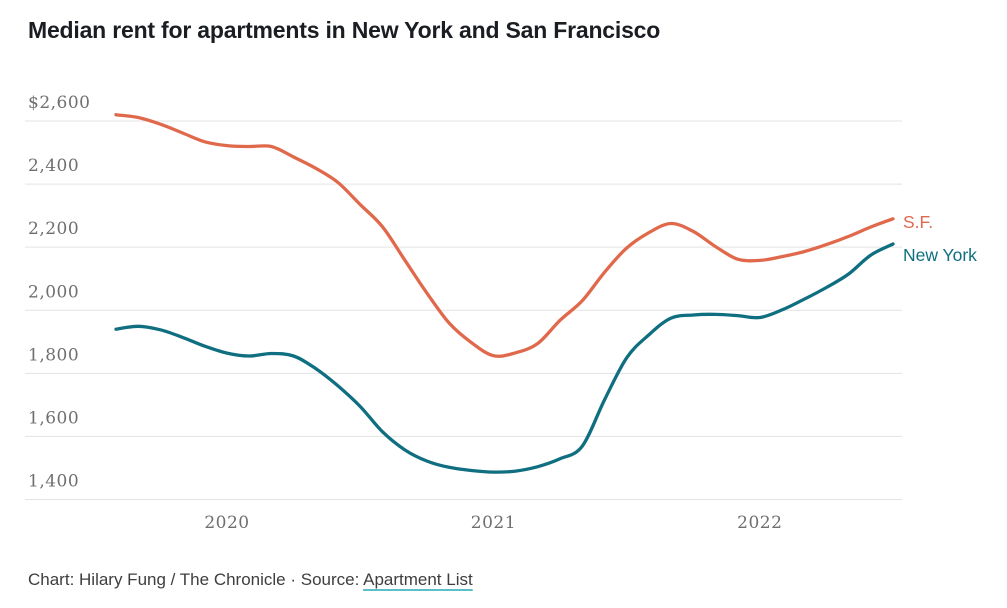 Image resolution: width=1007 pixels, height=608 pixels. What do you see at coordinates (493, 523) in the screenshot?
I see `x-axis-tick-label: 2021` at bounding box center [493, 523].